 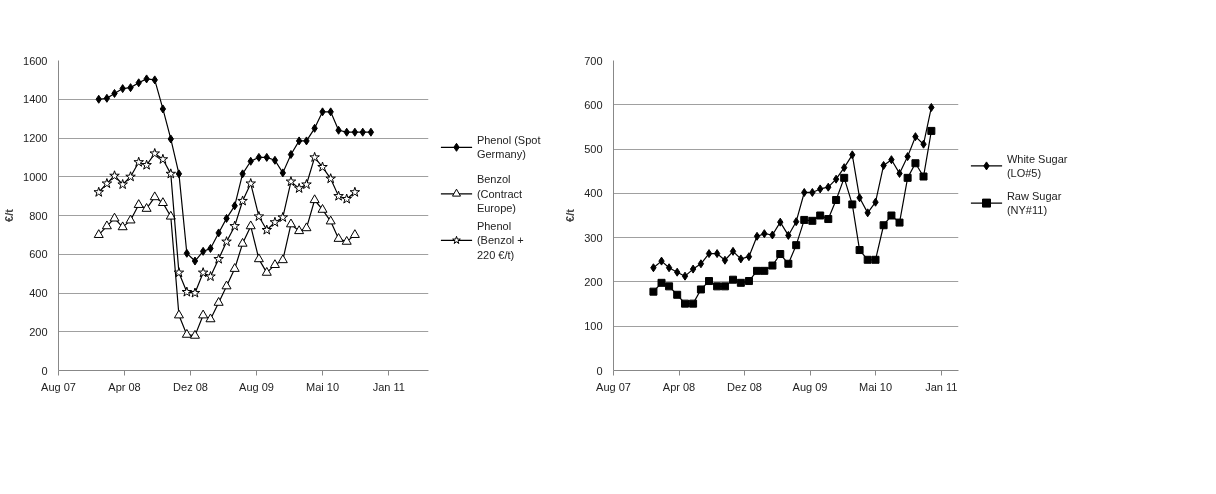 What do you see at coordinates (593, 281) in the screenshot?
I see `y-tick-label: 200` at bounding box center [593, 281].